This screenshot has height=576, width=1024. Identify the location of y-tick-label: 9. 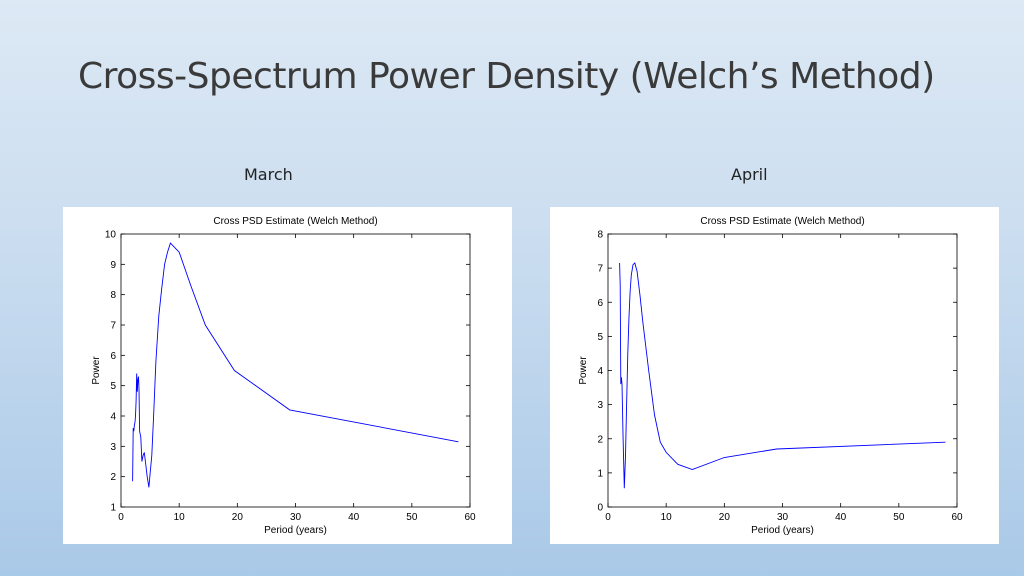
(113, 265).